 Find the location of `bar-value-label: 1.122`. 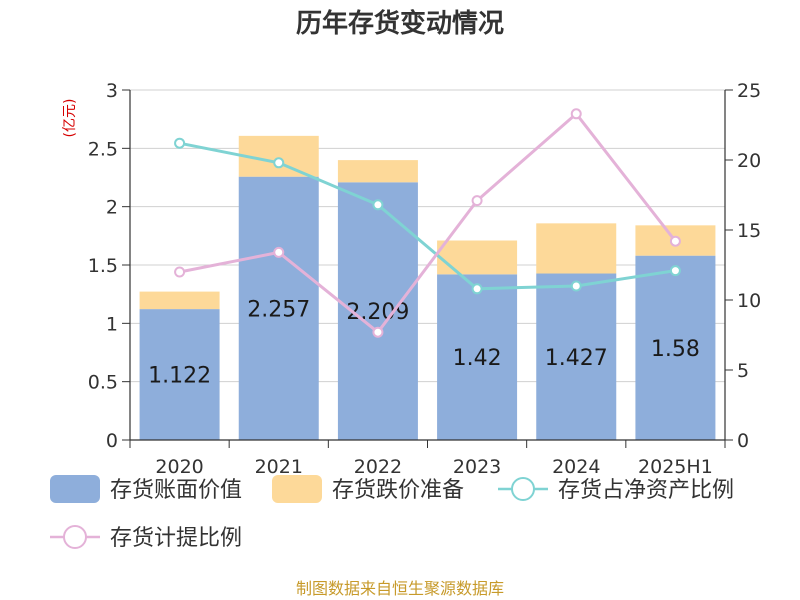

bar-value-label: 1.122 is located at coordinates (179, 376).